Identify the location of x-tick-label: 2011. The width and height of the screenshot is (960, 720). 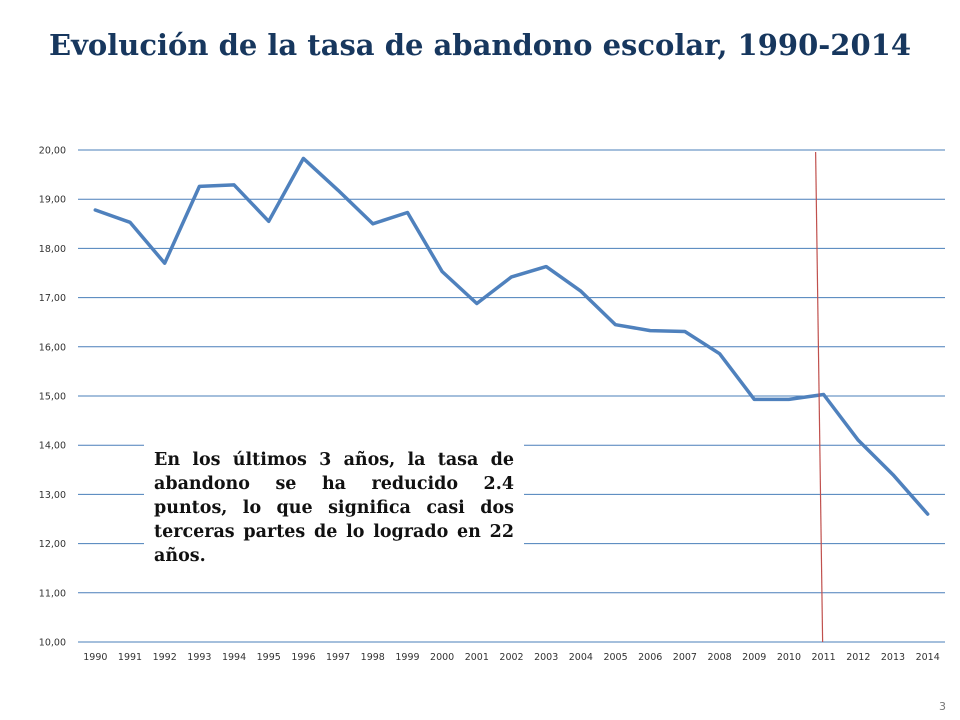
(824, 657).